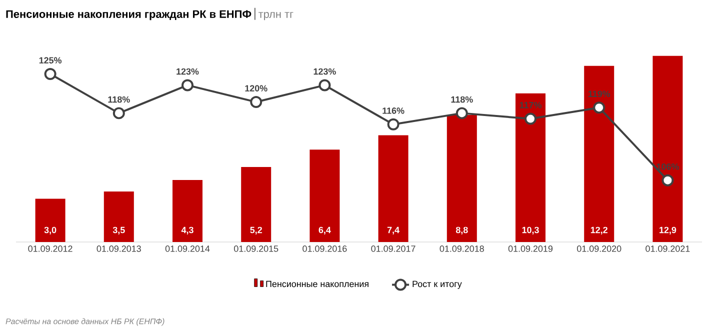 The height and width of the screenshot is (330, 720). Describe the element at coordinates (324, 230) in the screenshot. I see `data-label: 6,4` at that location.